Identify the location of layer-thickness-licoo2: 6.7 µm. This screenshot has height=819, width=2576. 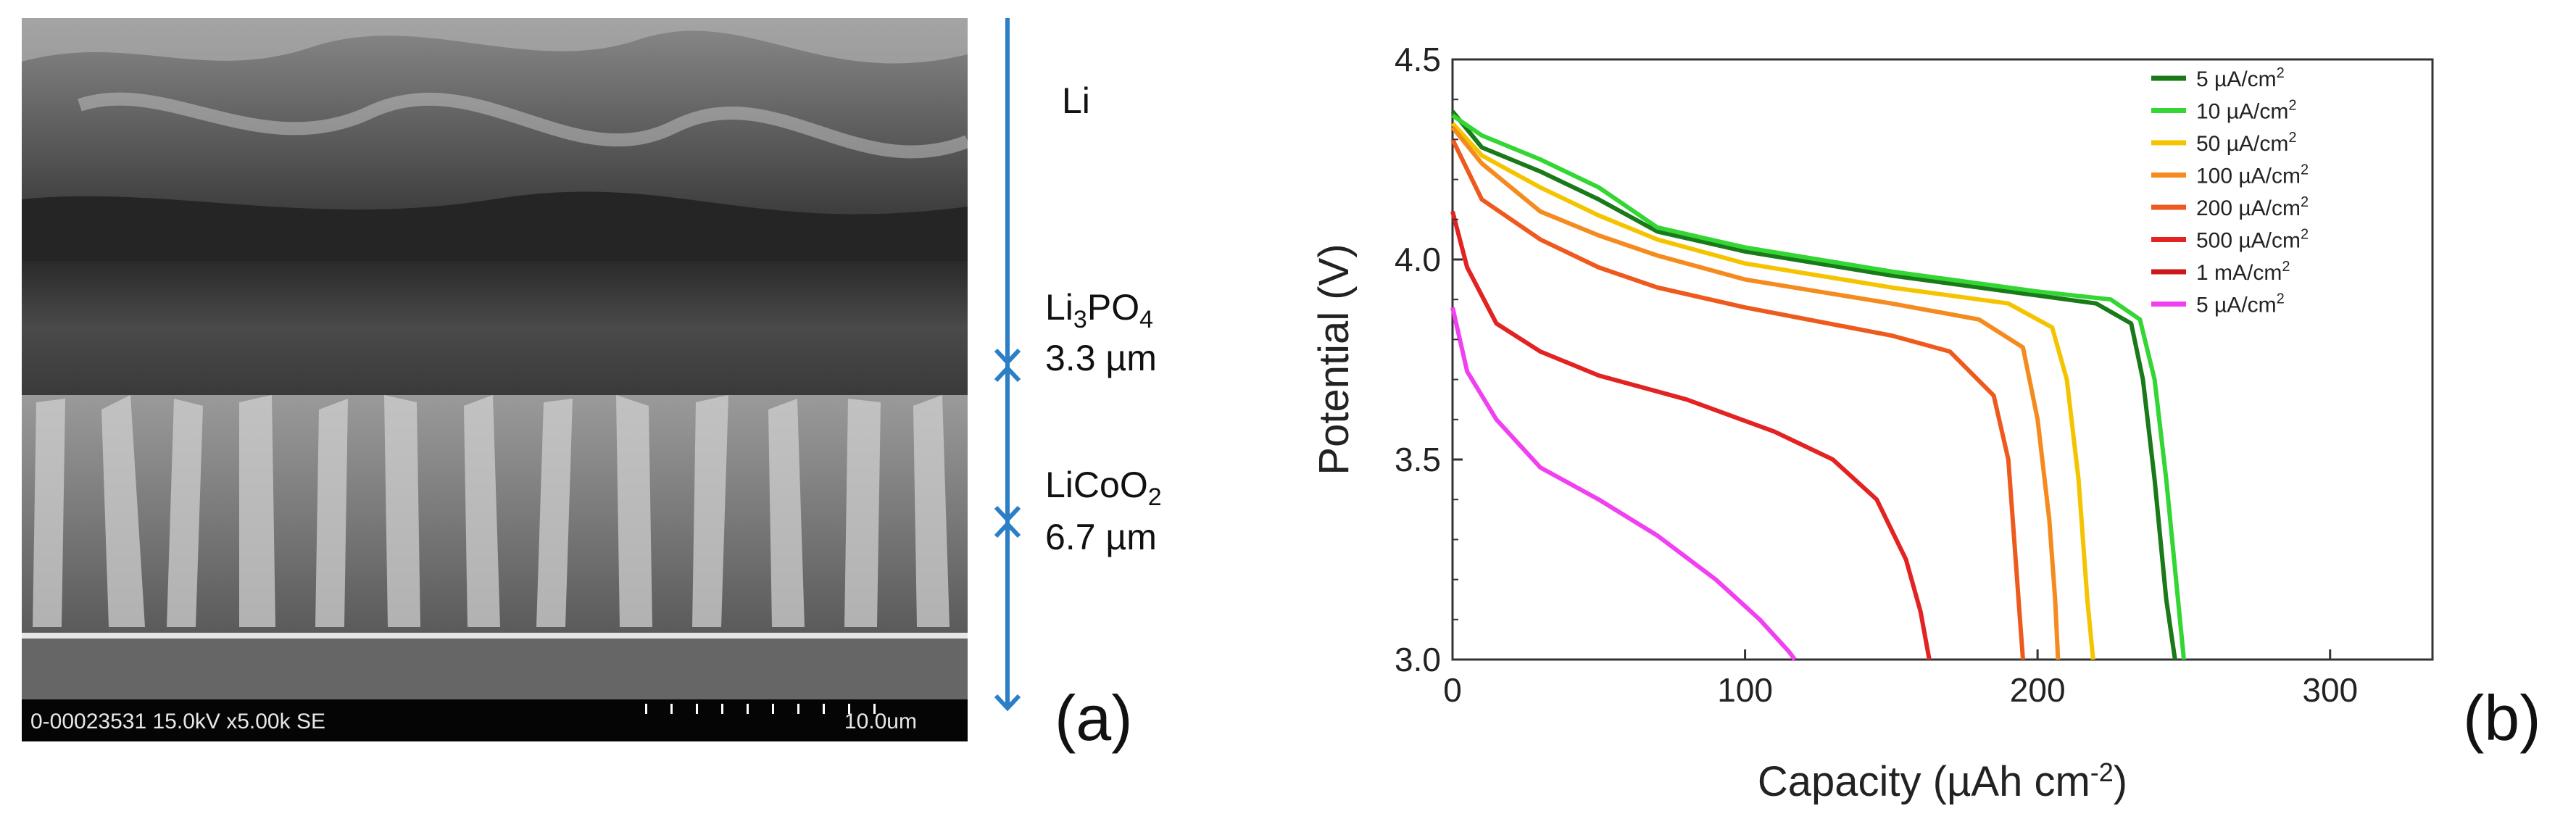
(1101, 537).